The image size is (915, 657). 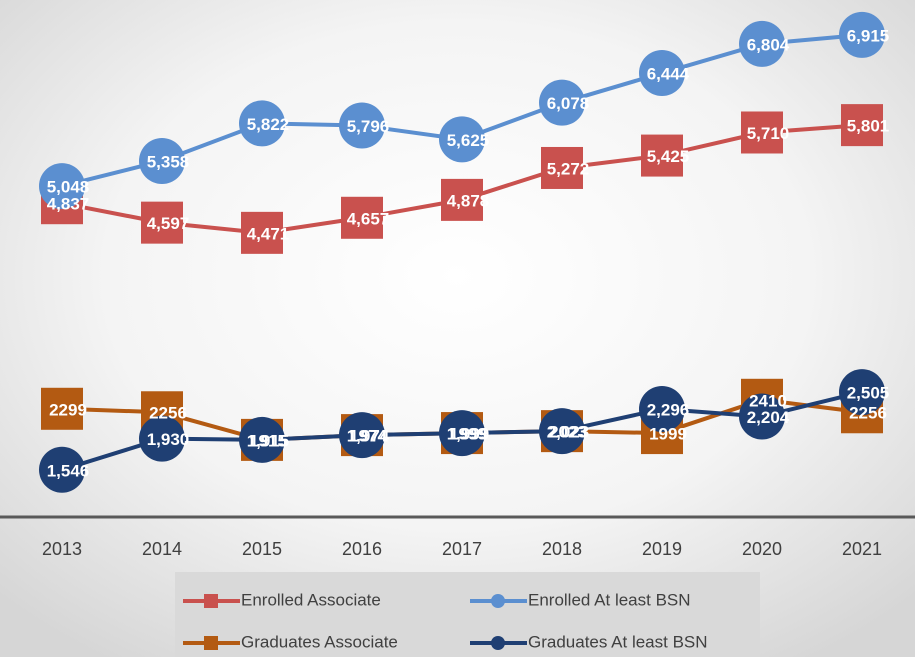 I want to click on data-label: 5,625, so click(x=468, y=140).